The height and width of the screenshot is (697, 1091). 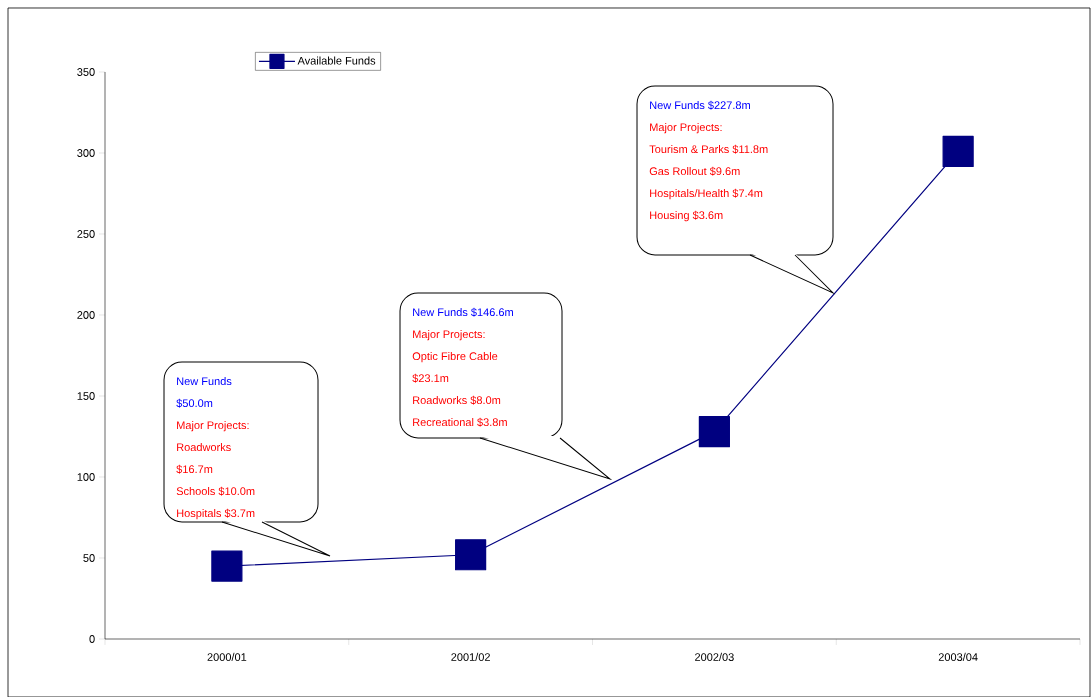 I want to click on y-tick-label: 100, so click(x=86, y=477).